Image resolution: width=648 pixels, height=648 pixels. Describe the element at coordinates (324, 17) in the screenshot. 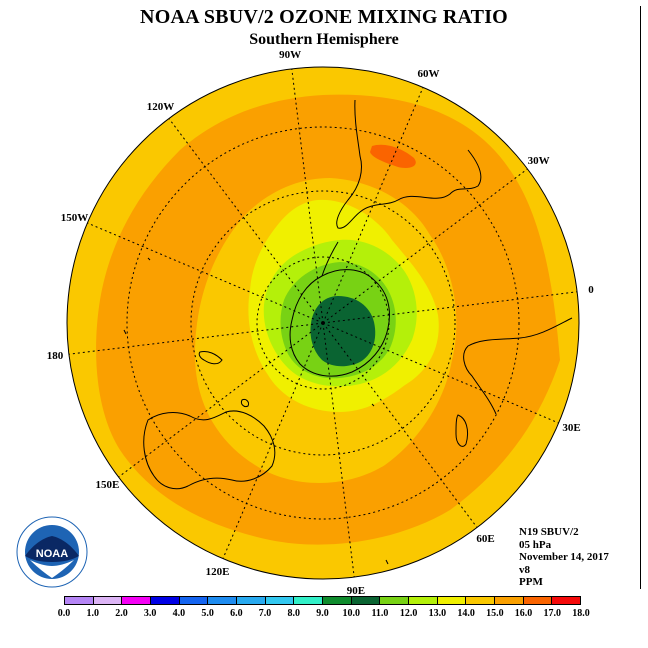

I see `page-title: NOAA SBUV/2 OZONE MIXING RATIO` at that location.